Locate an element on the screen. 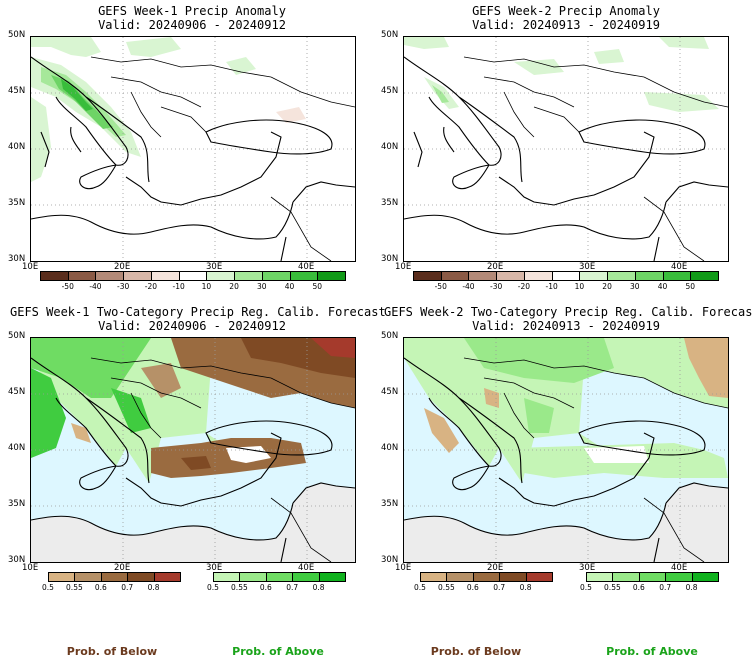  colorbar-tick-label: -50 is located at coordinates (67, 286).